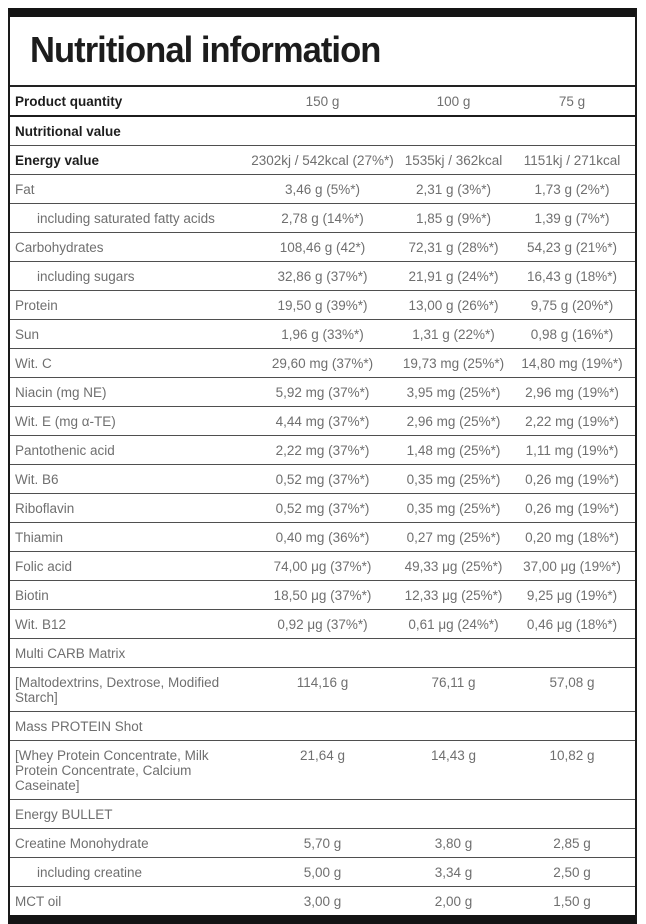 The height and width of the screenshot is (924, 646). I want to click on table-row: MCT oil 3,00 g 2,00 g 1,50 g, so click(322, 901).